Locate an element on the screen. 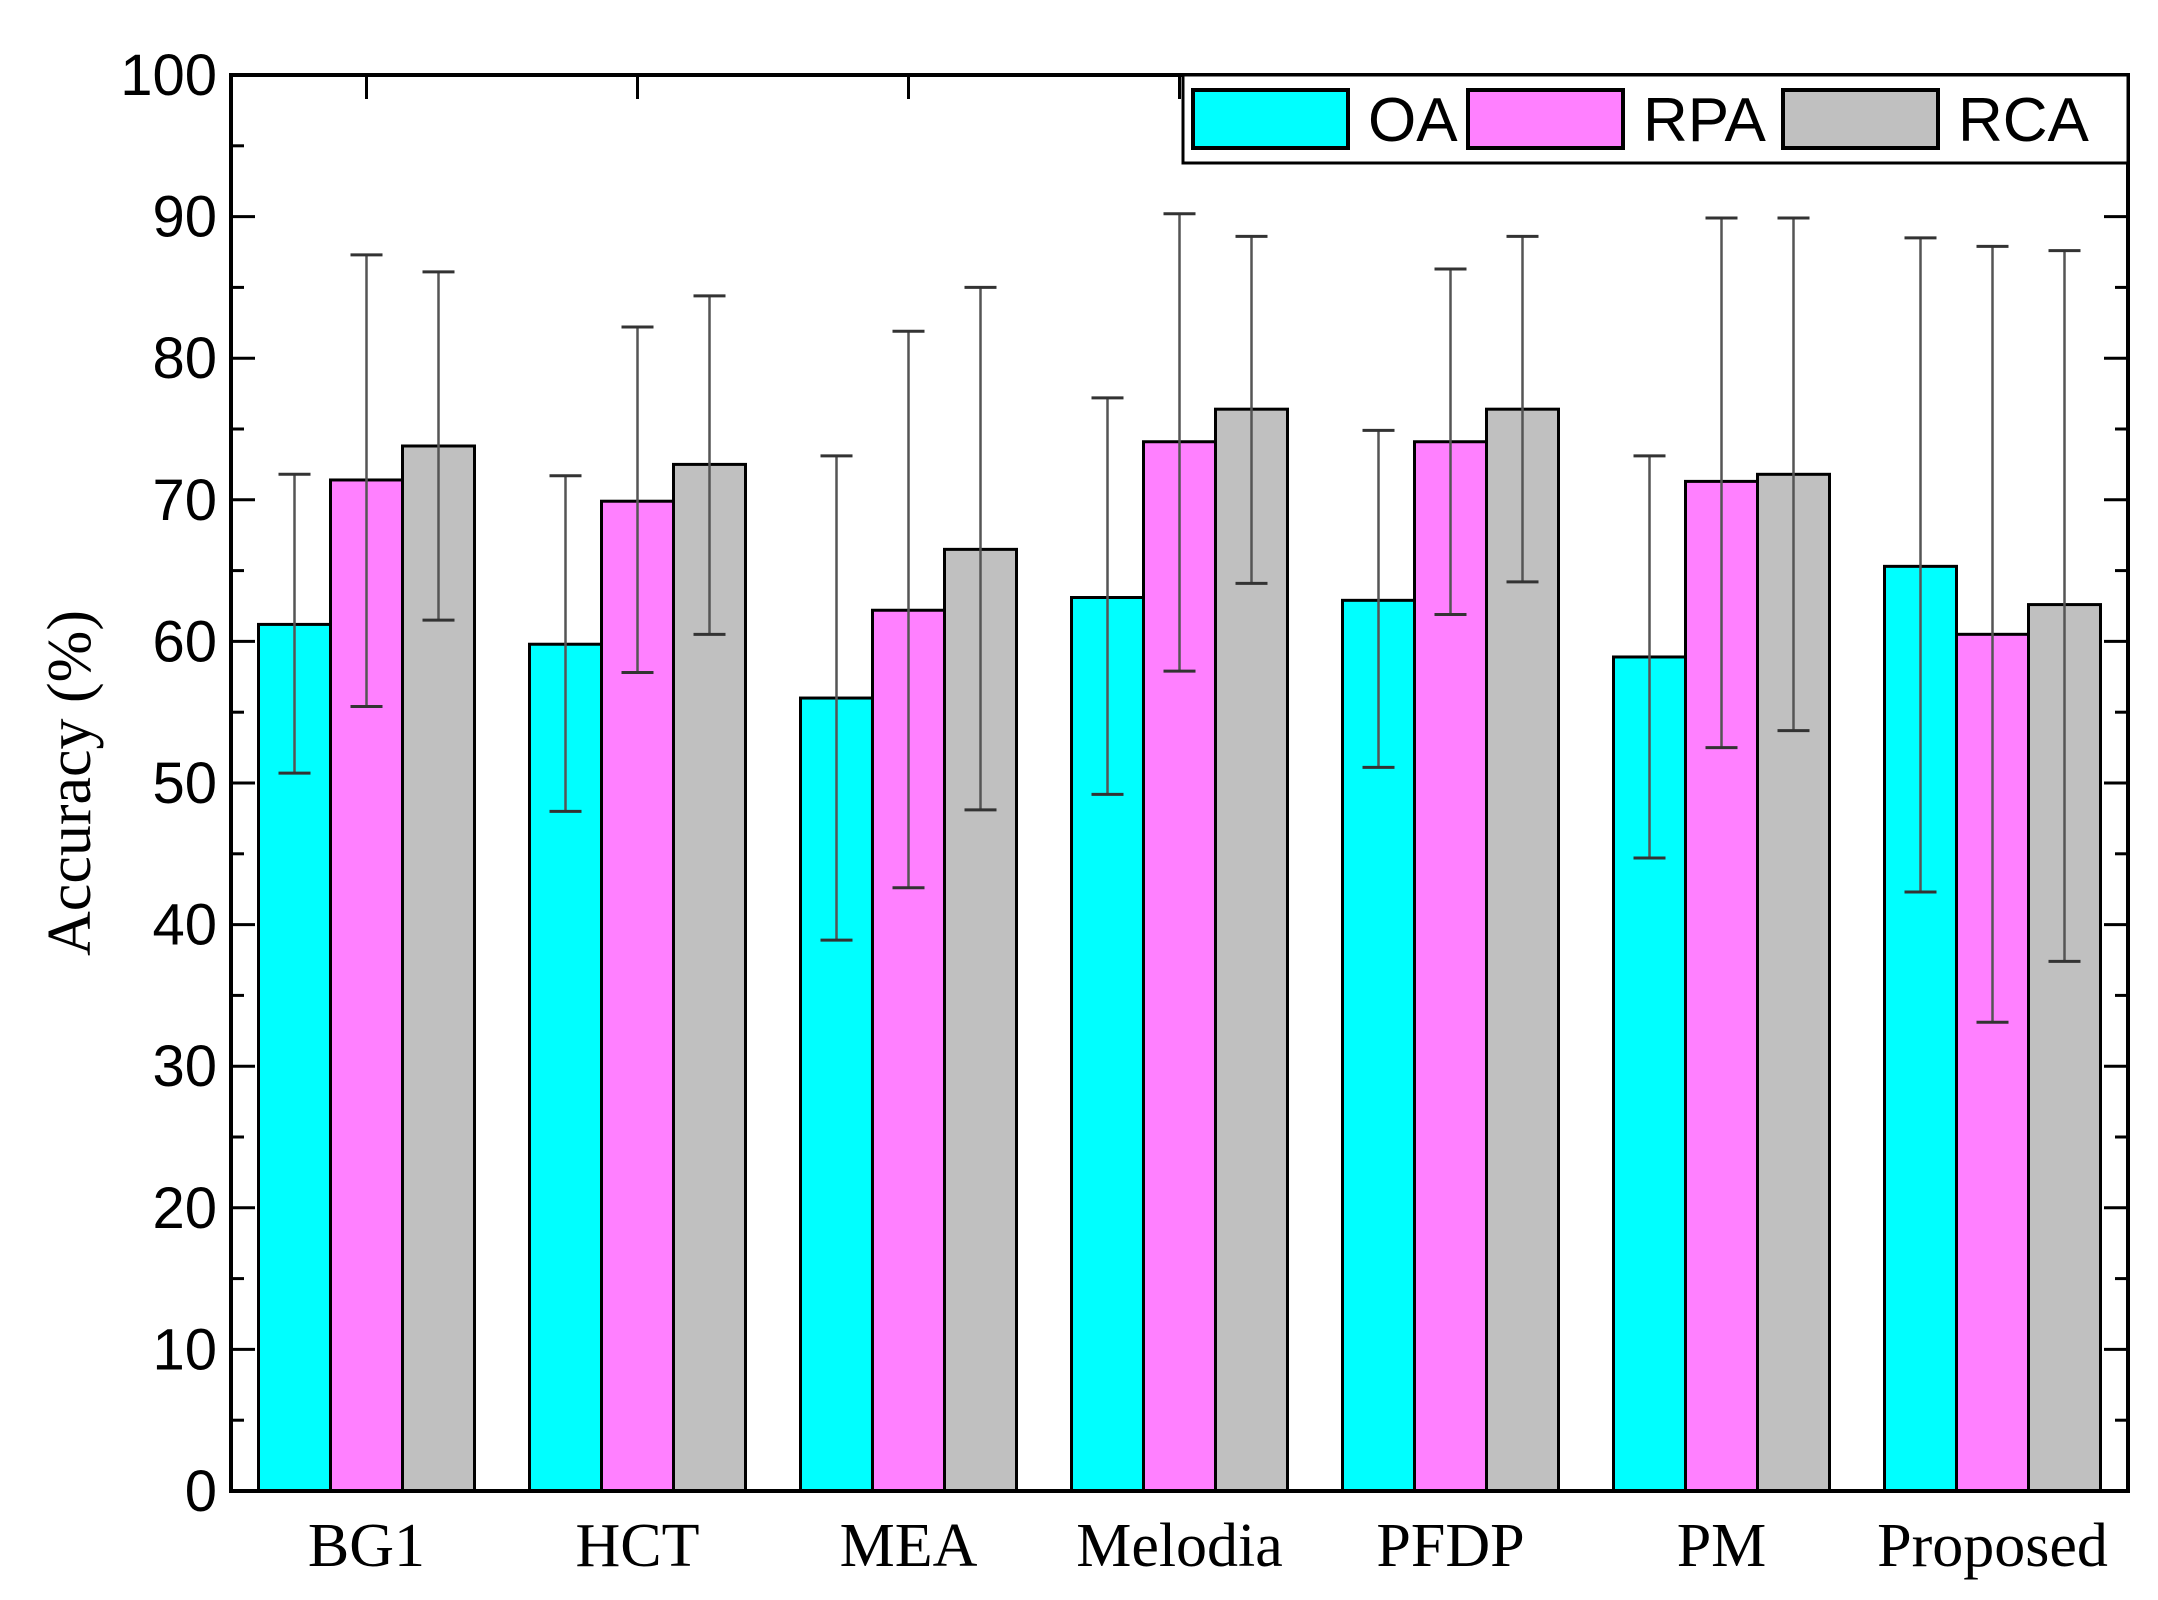 The image size is (2158, 1600). y-tick-label: 100 is located at coordinates (168, 75).